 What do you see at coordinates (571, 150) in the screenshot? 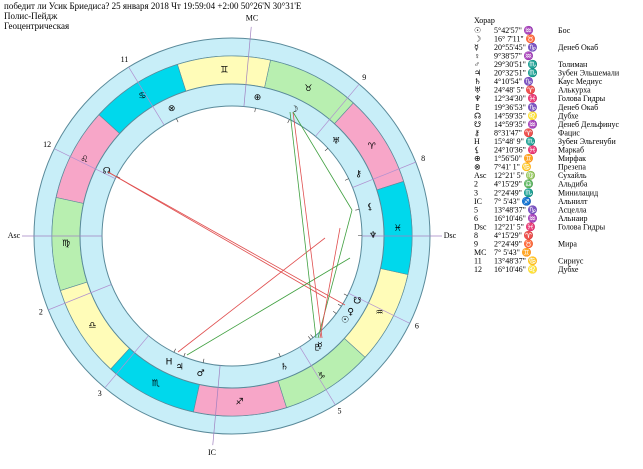
I see `row-star: Маркаб` at bounding box center [571, 150].